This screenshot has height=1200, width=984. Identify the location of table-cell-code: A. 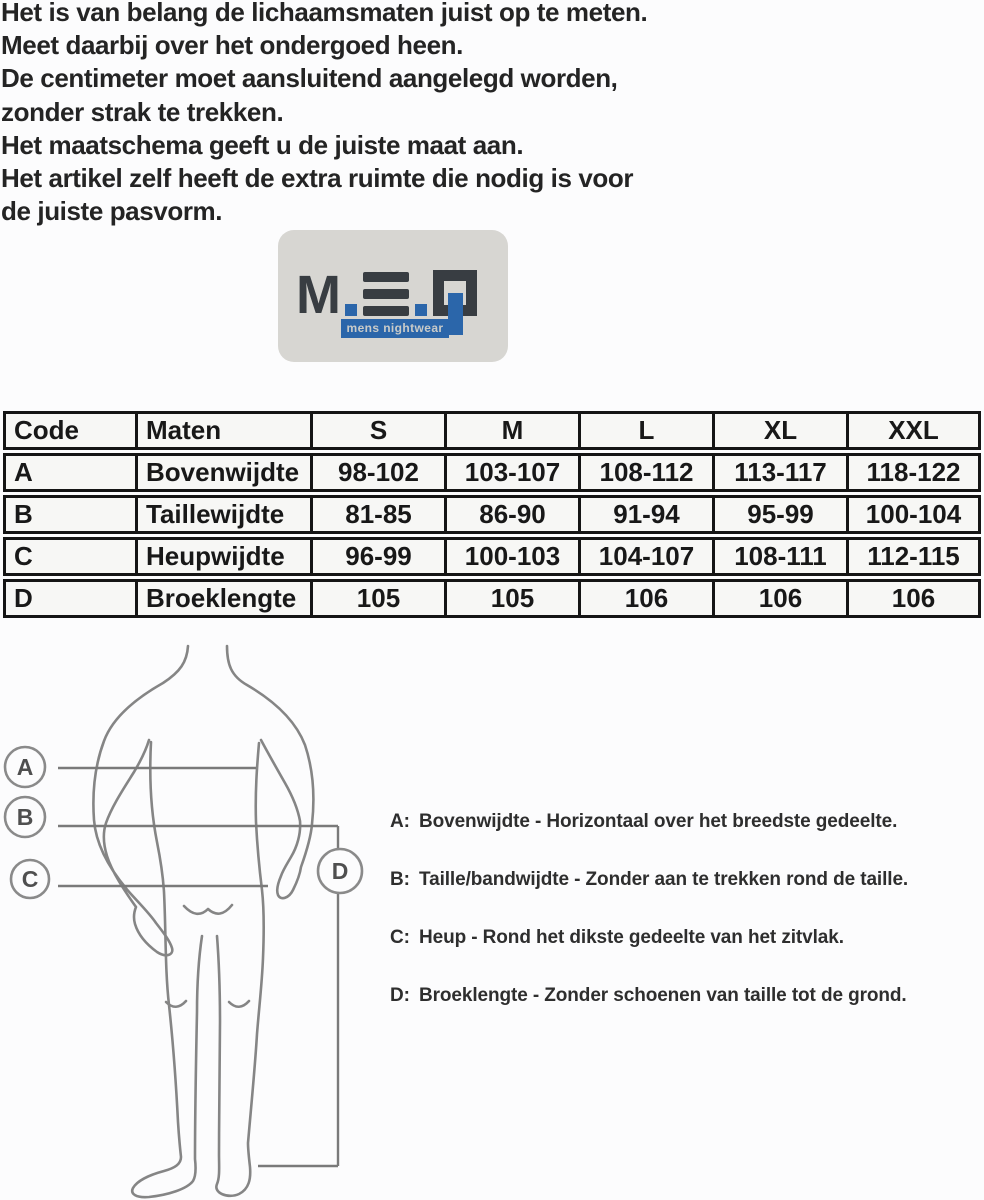
(70, 472).